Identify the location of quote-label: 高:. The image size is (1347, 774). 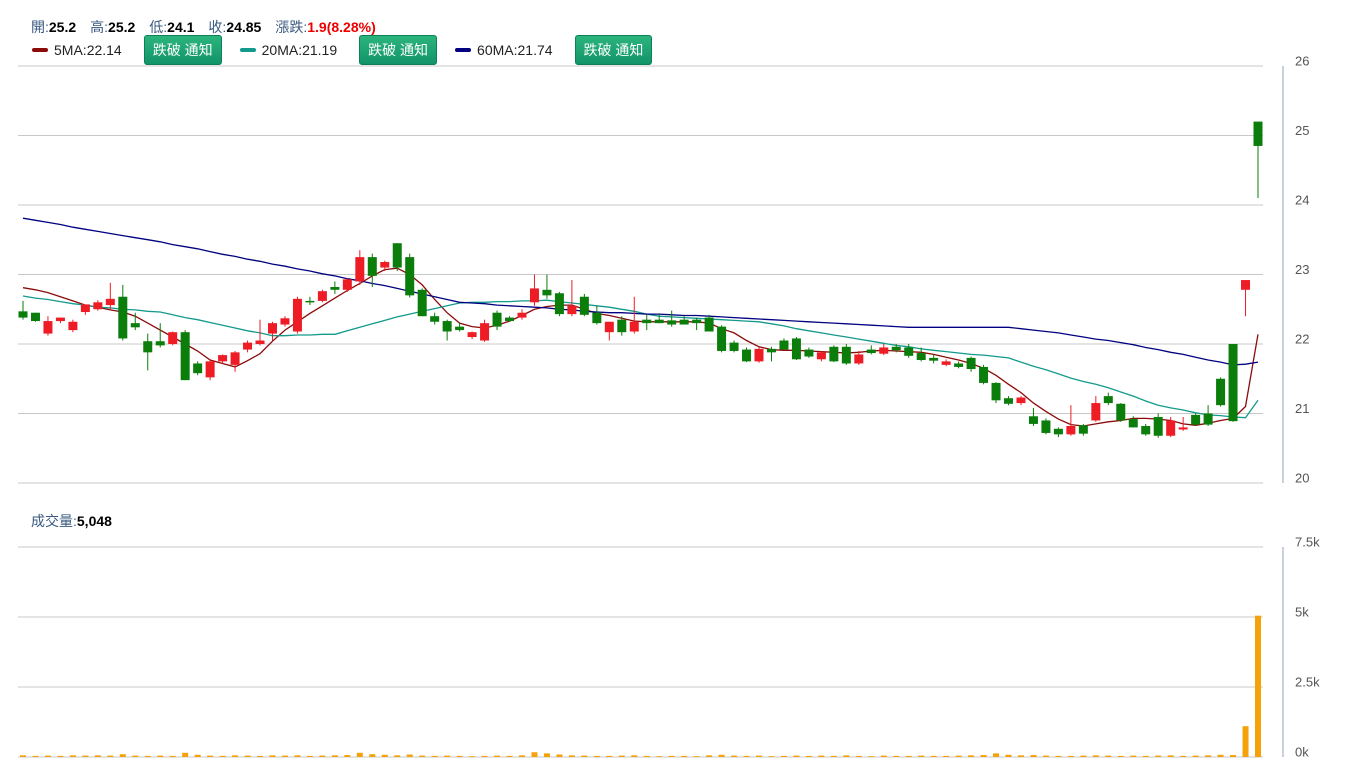
(99, 27).